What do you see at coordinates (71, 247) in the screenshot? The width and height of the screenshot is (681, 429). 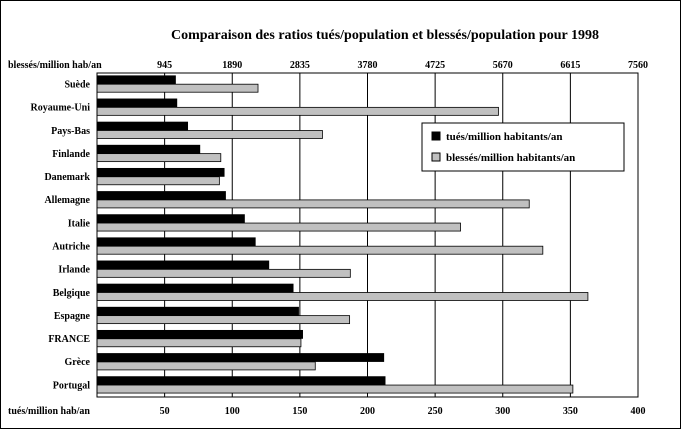 I see `category-label: Autriche` at bounding box center [71, 247].